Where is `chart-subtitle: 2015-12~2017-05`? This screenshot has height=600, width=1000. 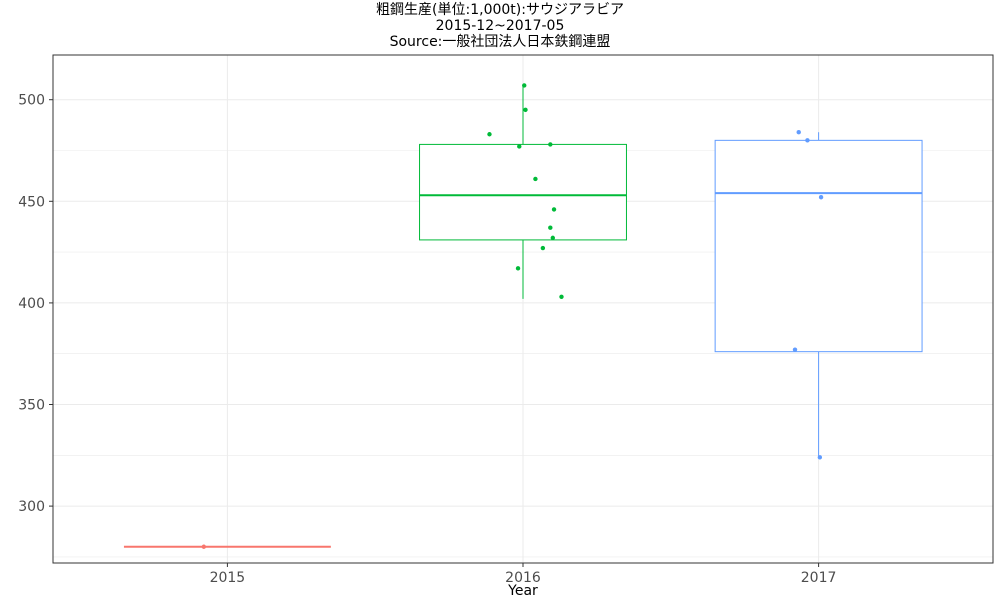
chart-subtitle: 2015-12~2017-05 is located at coordinates (500, 26).